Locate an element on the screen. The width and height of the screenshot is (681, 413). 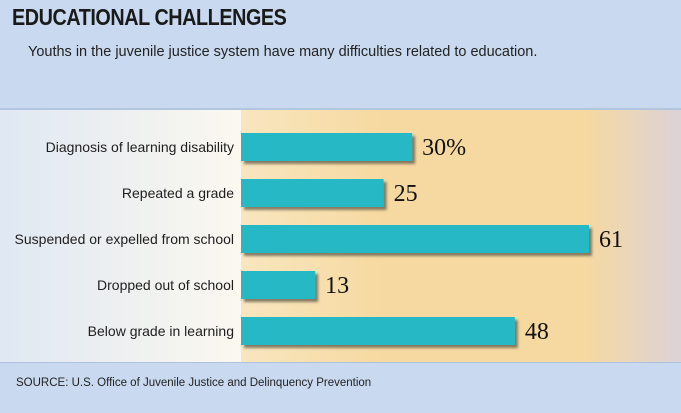
header-divider is located at coordinates (340, 109).